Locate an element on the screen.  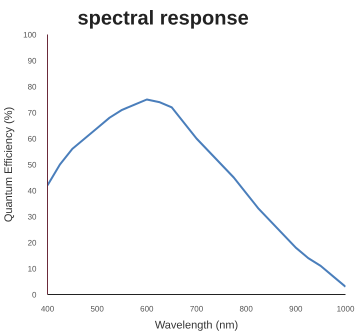
x-tick-label: 1000 is located at coordinates (345, 309).